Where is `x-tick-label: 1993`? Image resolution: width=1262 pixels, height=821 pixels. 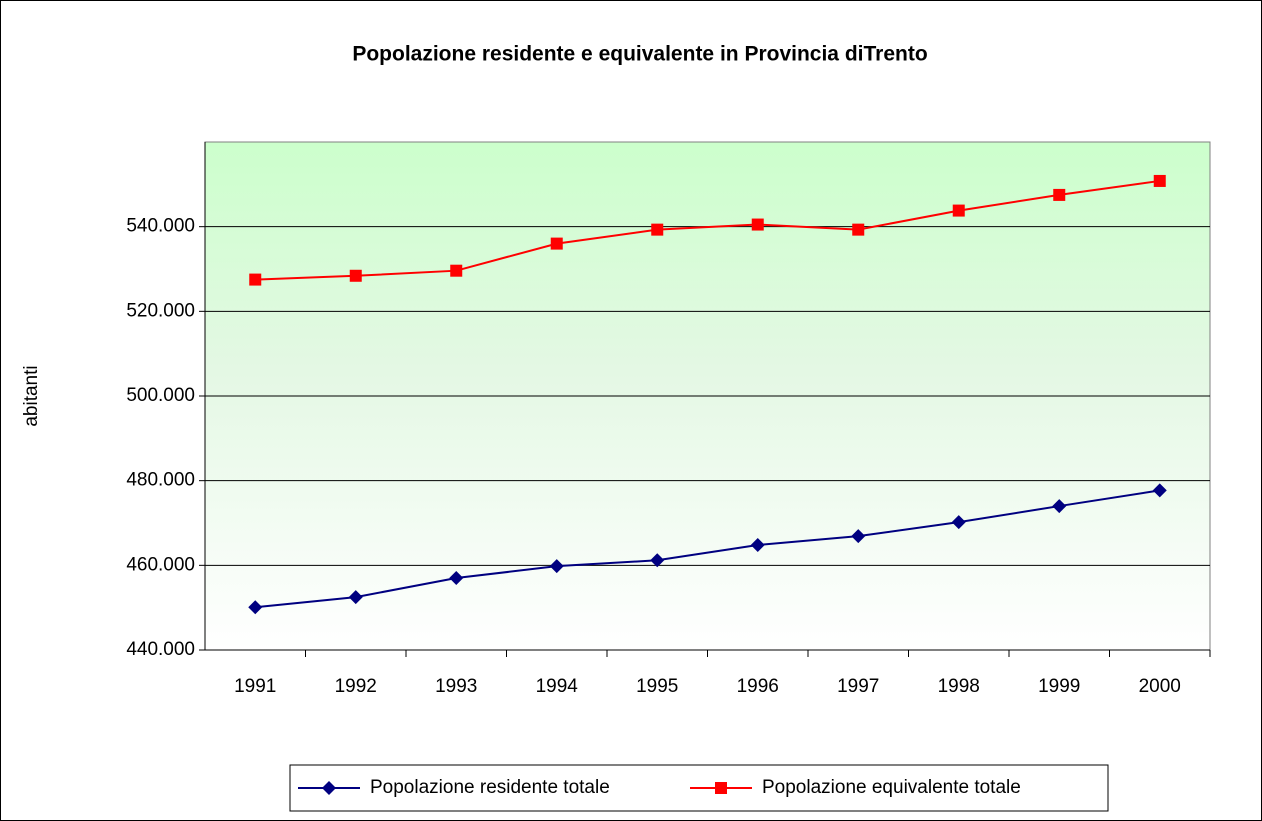
x-tick-label: 1993 is located at coordinates (456, 686).